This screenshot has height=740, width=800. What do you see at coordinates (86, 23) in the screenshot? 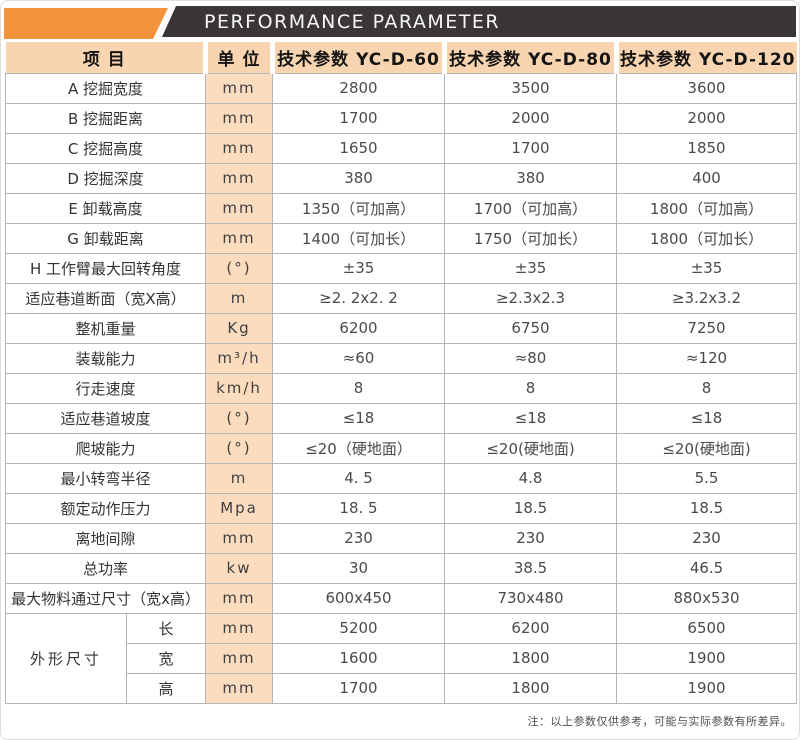
I see `banner-orange-accent` at bounding box center [86, 23].